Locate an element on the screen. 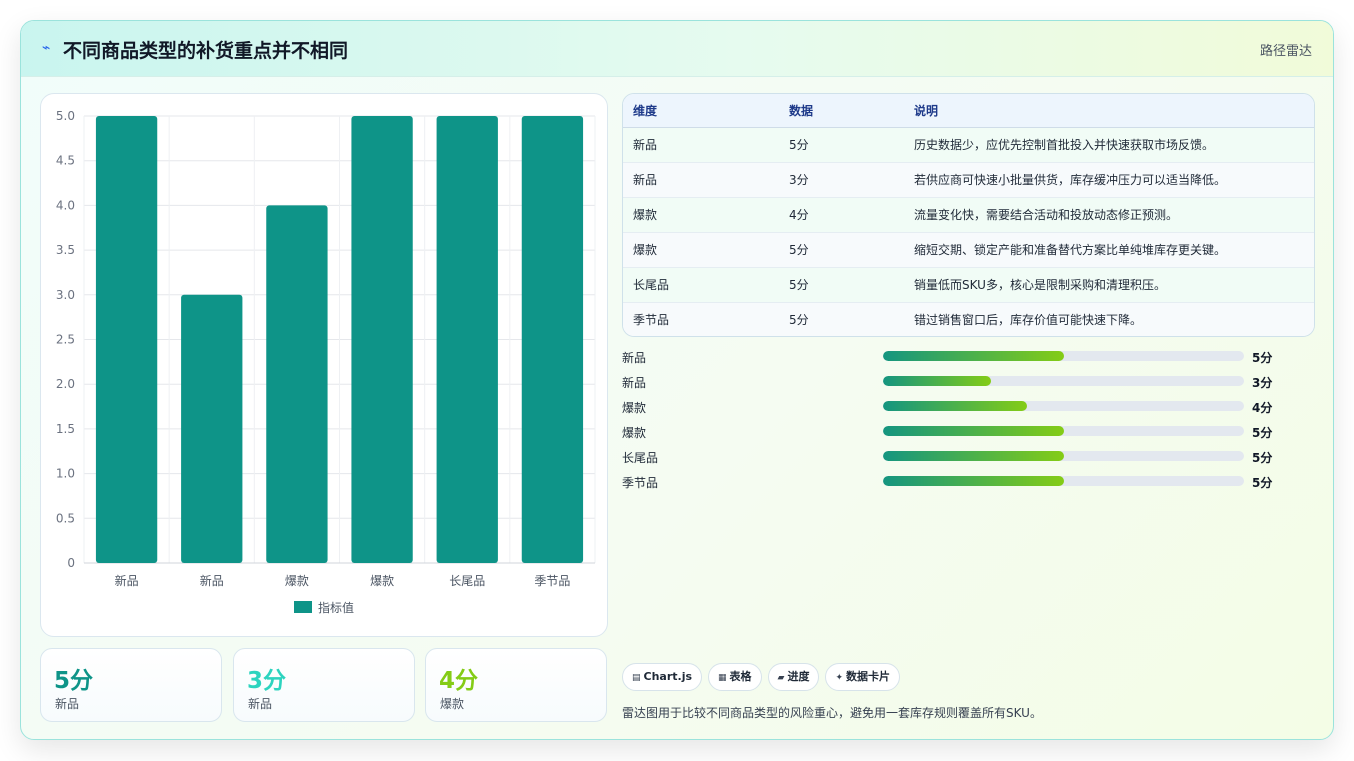  progress-icon: ▰ is located at coordinates (781, 678).